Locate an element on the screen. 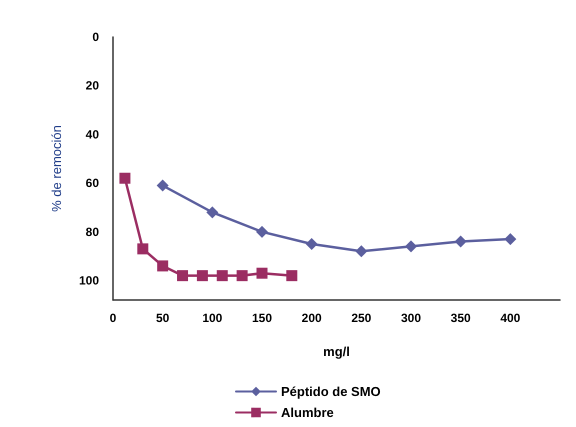  legend-label: Alumbre is located at coordinates (307, 412).